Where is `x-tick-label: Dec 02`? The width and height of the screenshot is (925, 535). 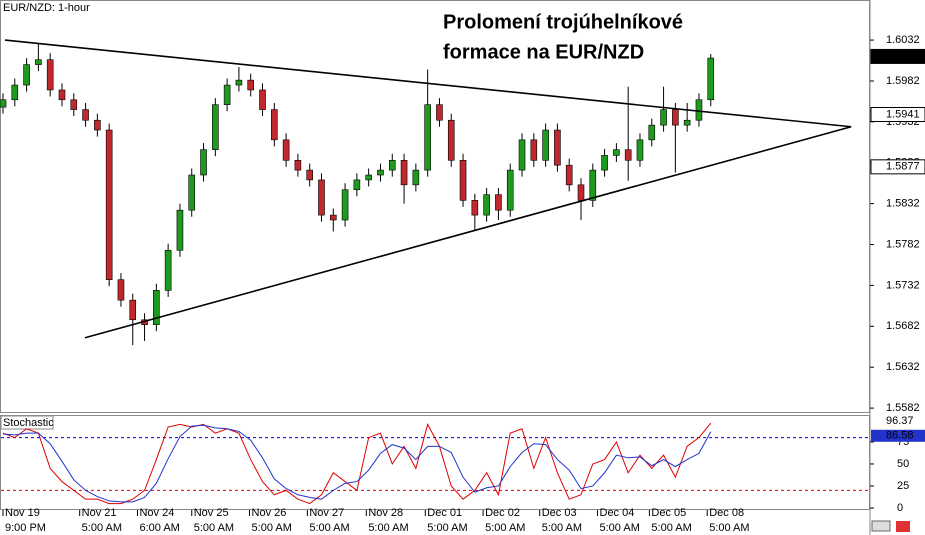 x-tick-label: Dec 02 is located at coordinates (502, 513).